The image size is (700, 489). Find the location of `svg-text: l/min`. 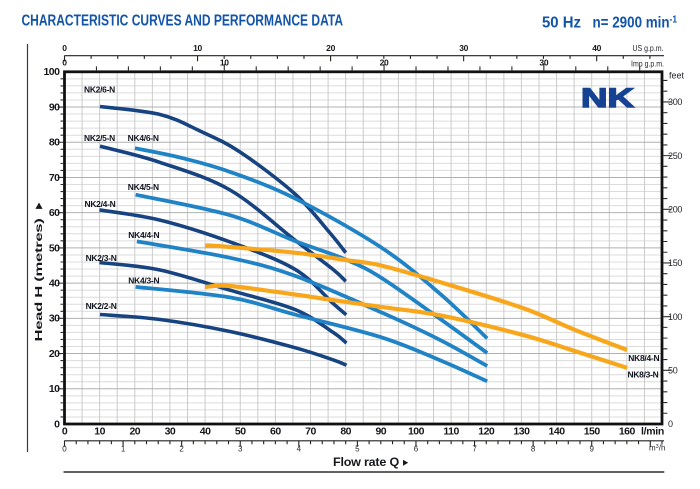

svg-text: l/min is located at coordinates (652, 431).